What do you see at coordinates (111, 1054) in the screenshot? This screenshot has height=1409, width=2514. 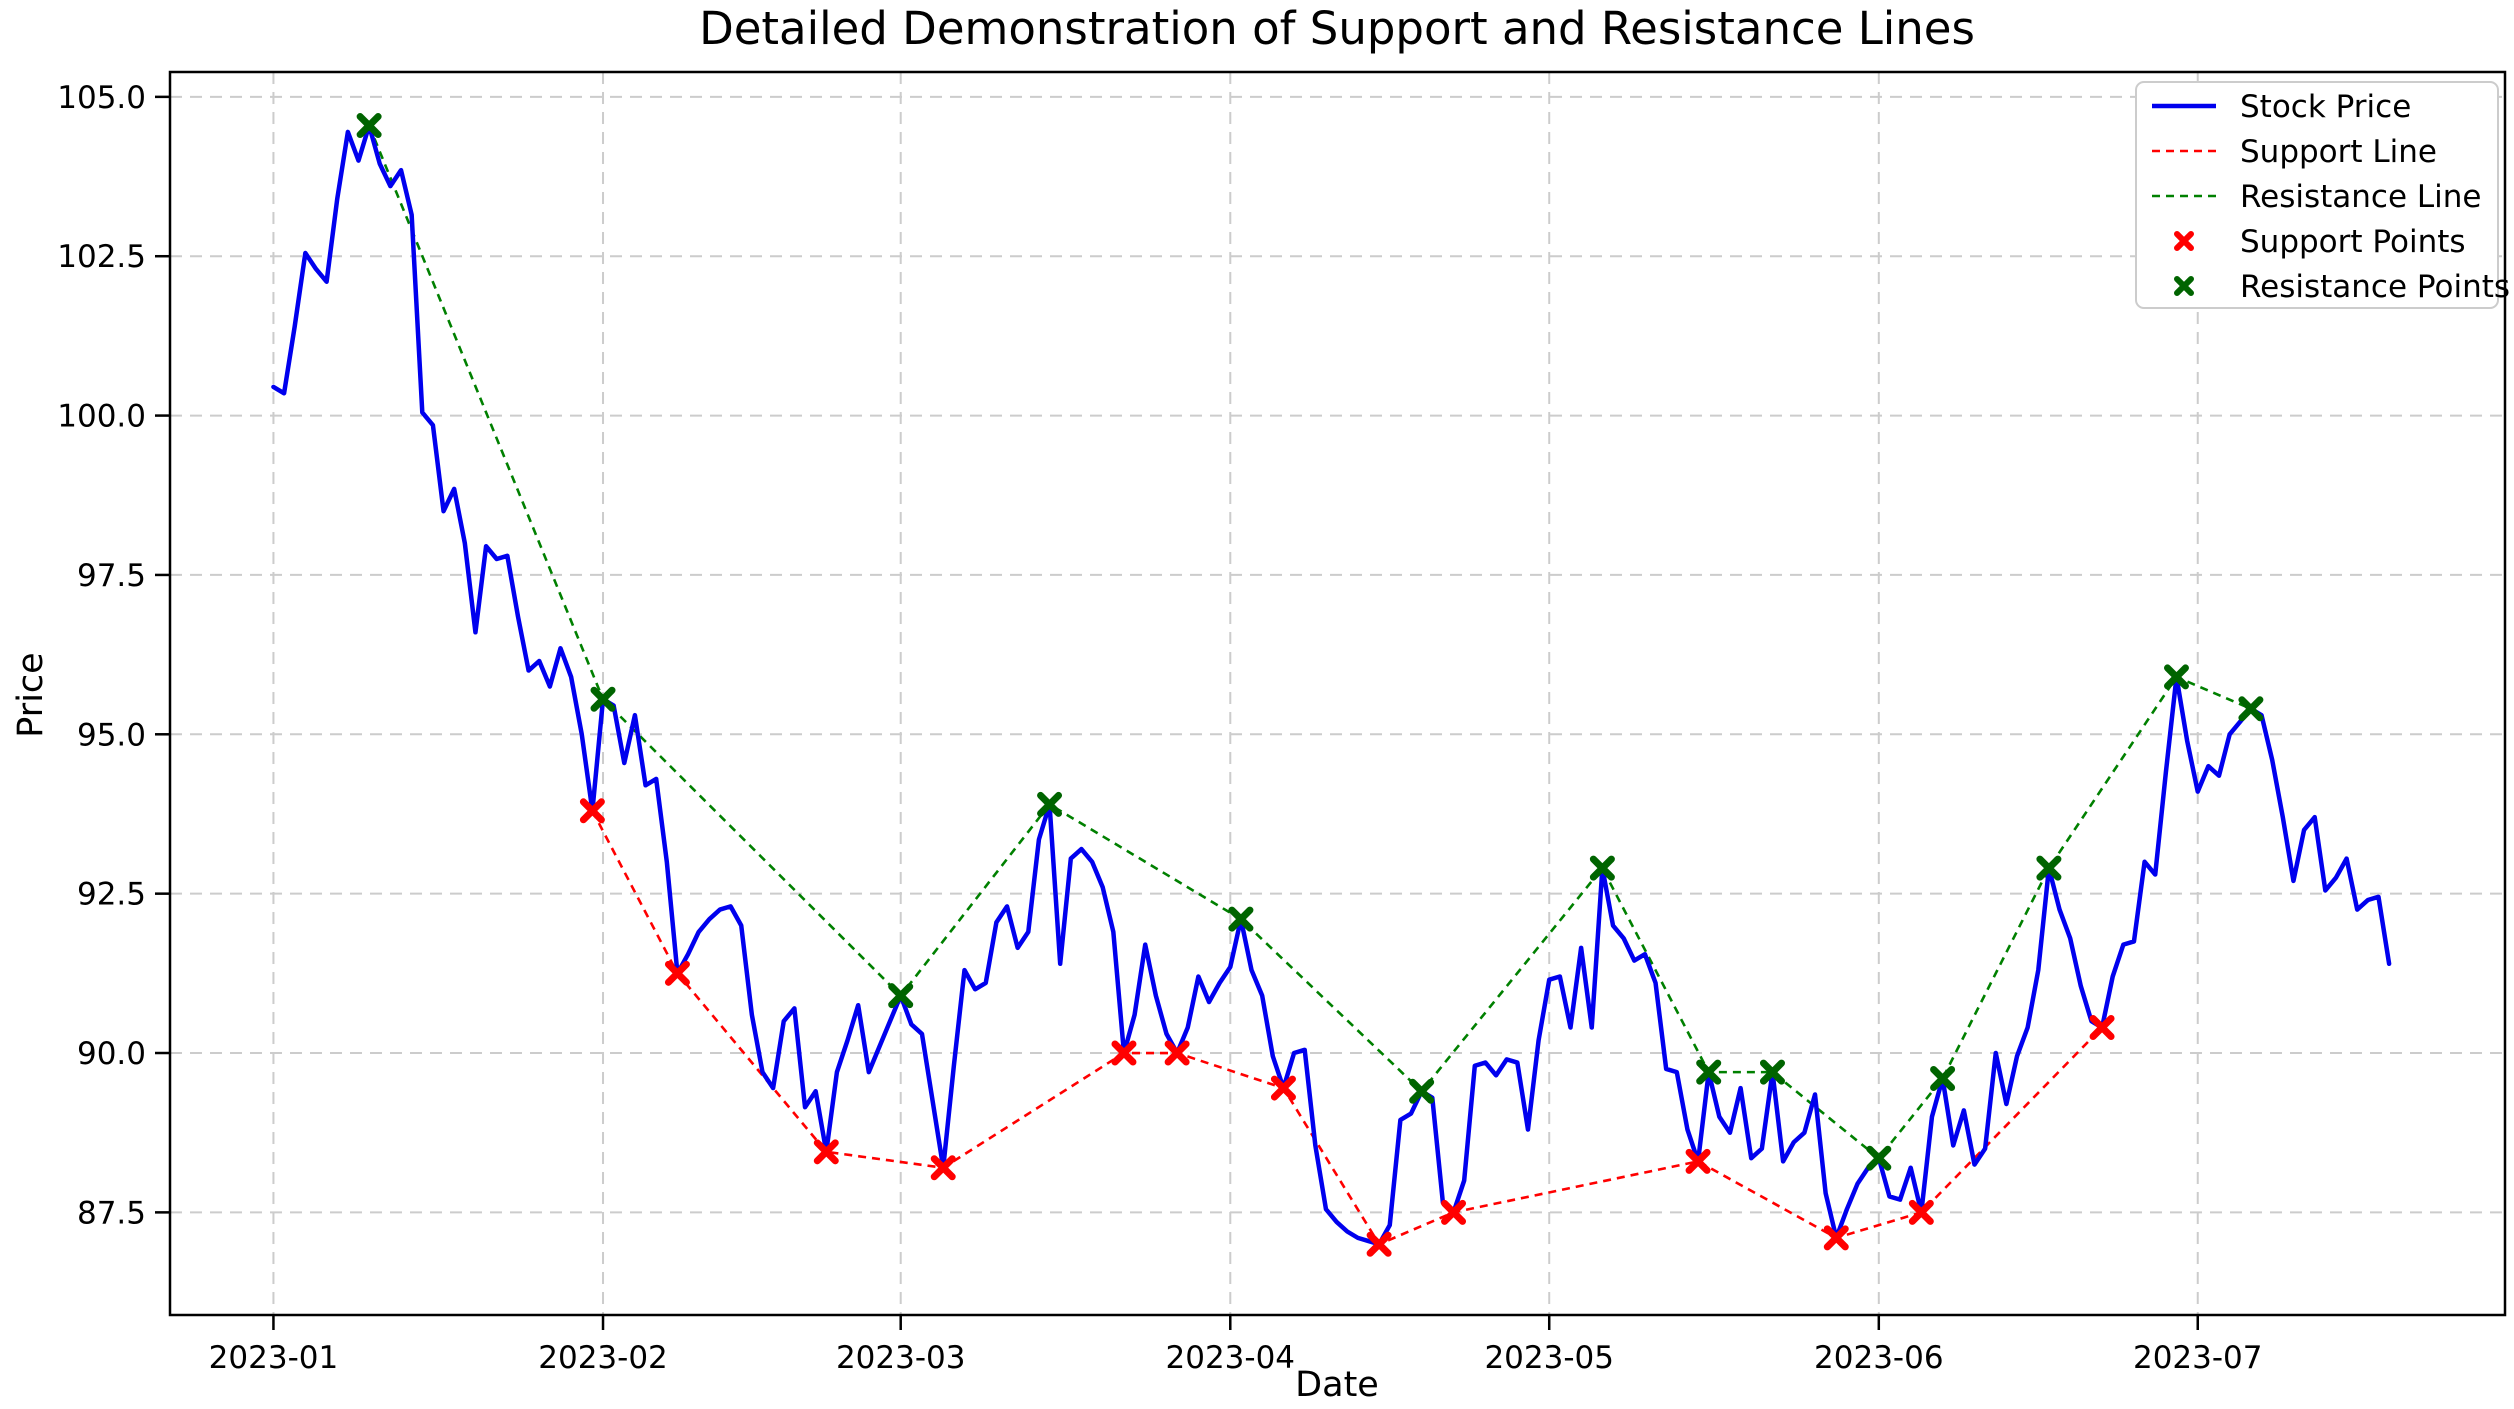 I see `y-tick-label: 90.0` at bounding box center [111, 1054].